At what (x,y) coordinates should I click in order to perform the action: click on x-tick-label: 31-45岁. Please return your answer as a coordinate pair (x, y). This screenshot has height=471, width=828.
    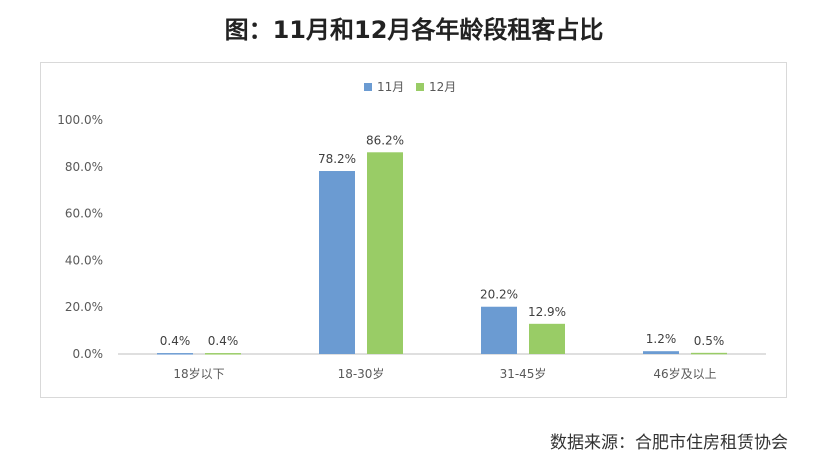
    Looking at the image, I should click on (523, 373).